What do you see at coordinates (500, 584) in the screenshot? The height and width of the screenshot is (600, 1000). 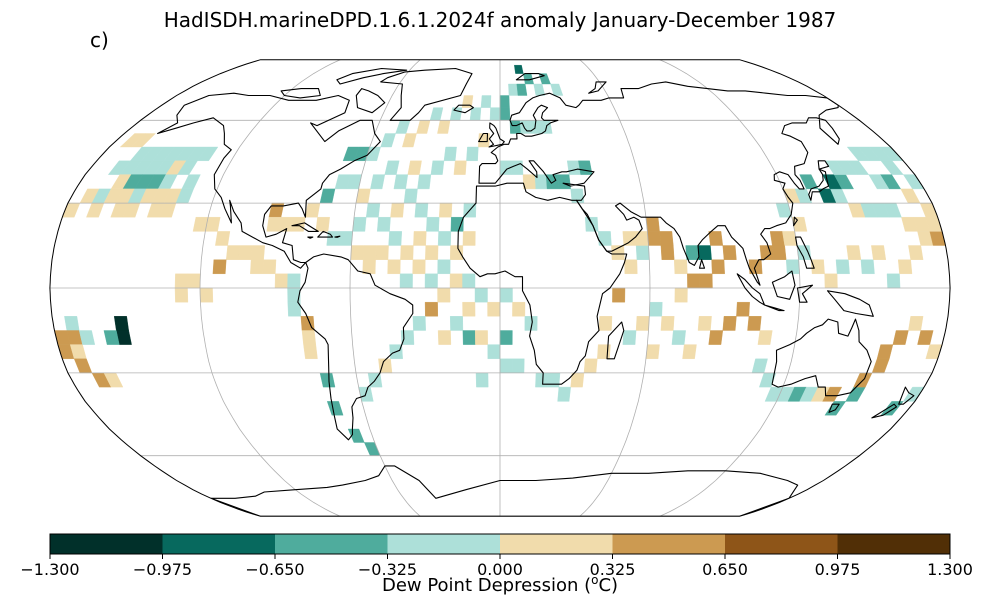 I see `colorbar-label: Dew Point Depression (oC)` at bounding box center [500, 584].